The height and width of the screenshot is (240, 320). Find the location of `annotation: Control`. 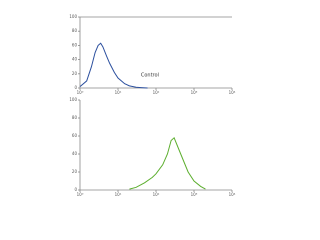

annotation: Control is located at coordinates (150, 76).